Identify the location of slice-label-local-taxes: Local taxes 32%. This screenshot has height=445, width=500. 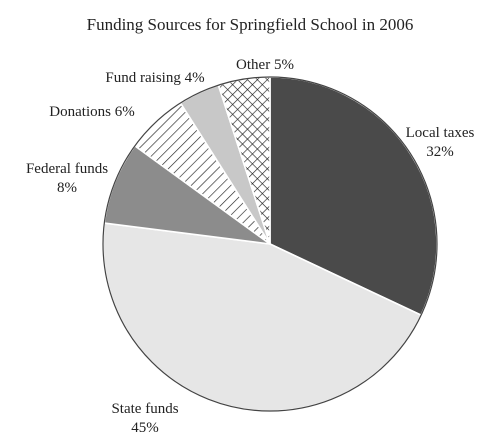
(440, 142).